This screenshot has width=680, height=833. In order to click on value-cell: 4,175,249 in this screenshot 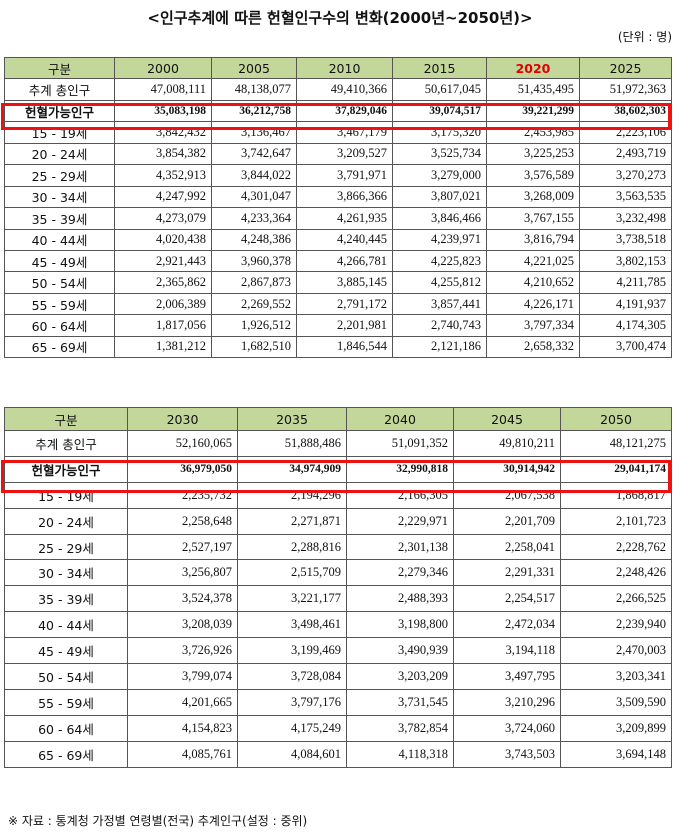, I will do `click(292, 728)`.